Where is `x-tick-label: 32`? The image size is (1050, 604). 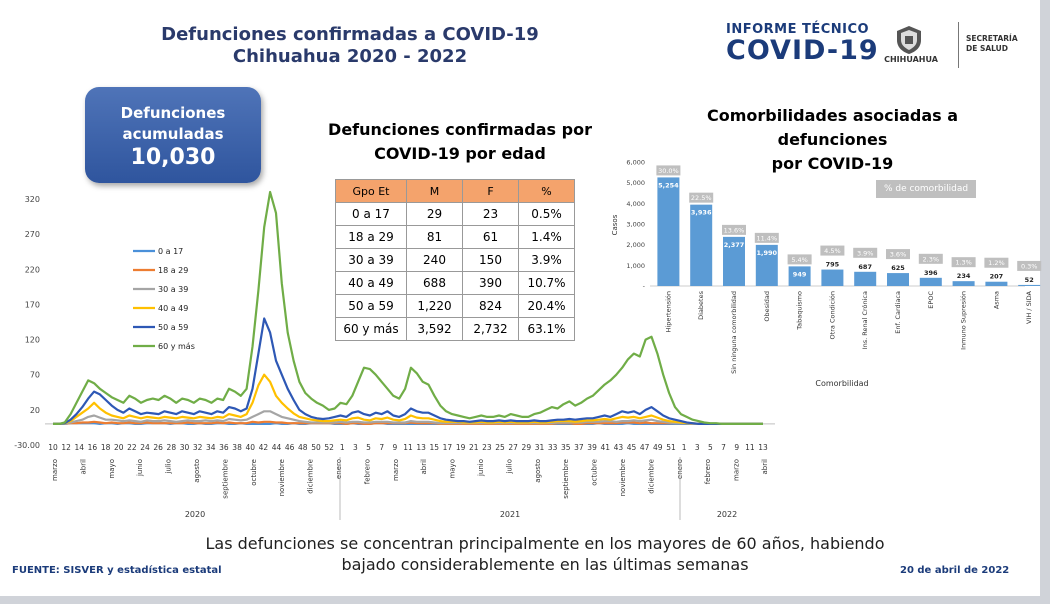
x-tick-label: 32 is located at coordinates (198, 447).